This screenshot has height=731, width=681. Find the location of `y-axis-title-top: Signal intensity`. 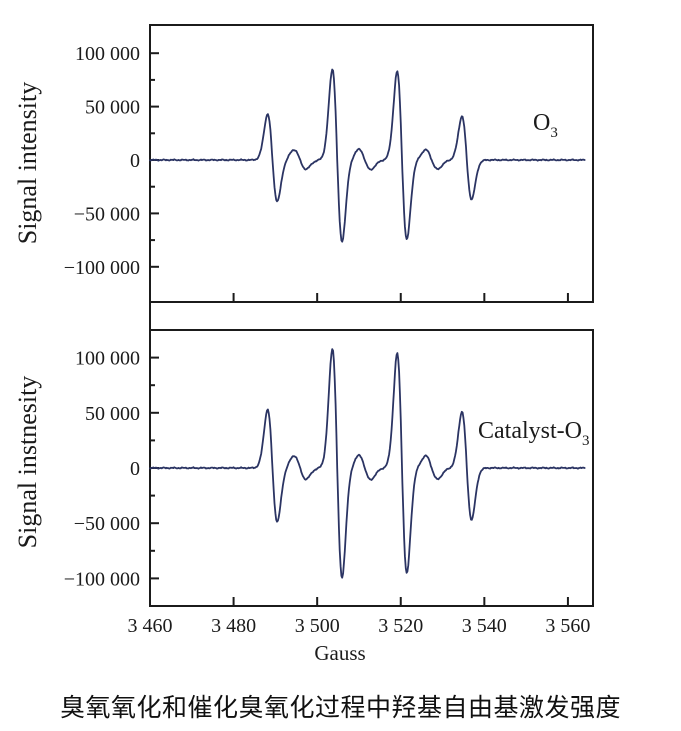

y-axis-title-top: Signal intensity is located at coordinates (27, 163).